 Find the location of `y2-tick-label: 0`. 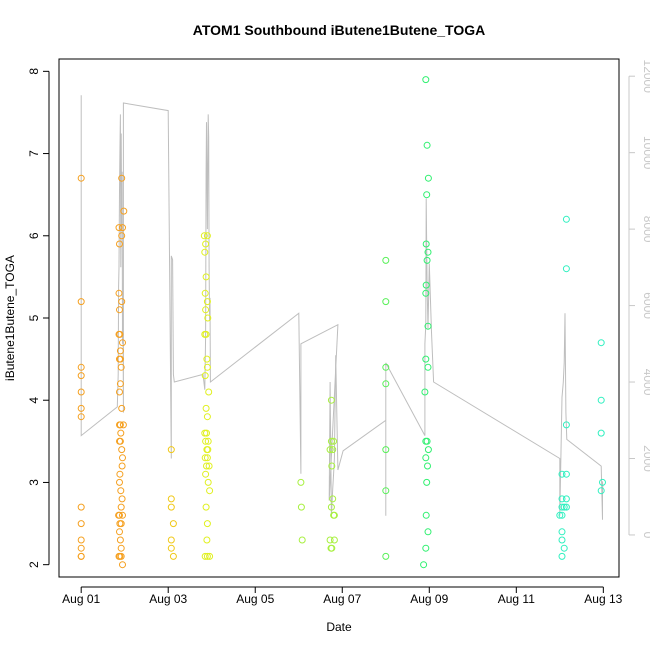

y2-tick-label: 0 is located at coordinates (645, 535).